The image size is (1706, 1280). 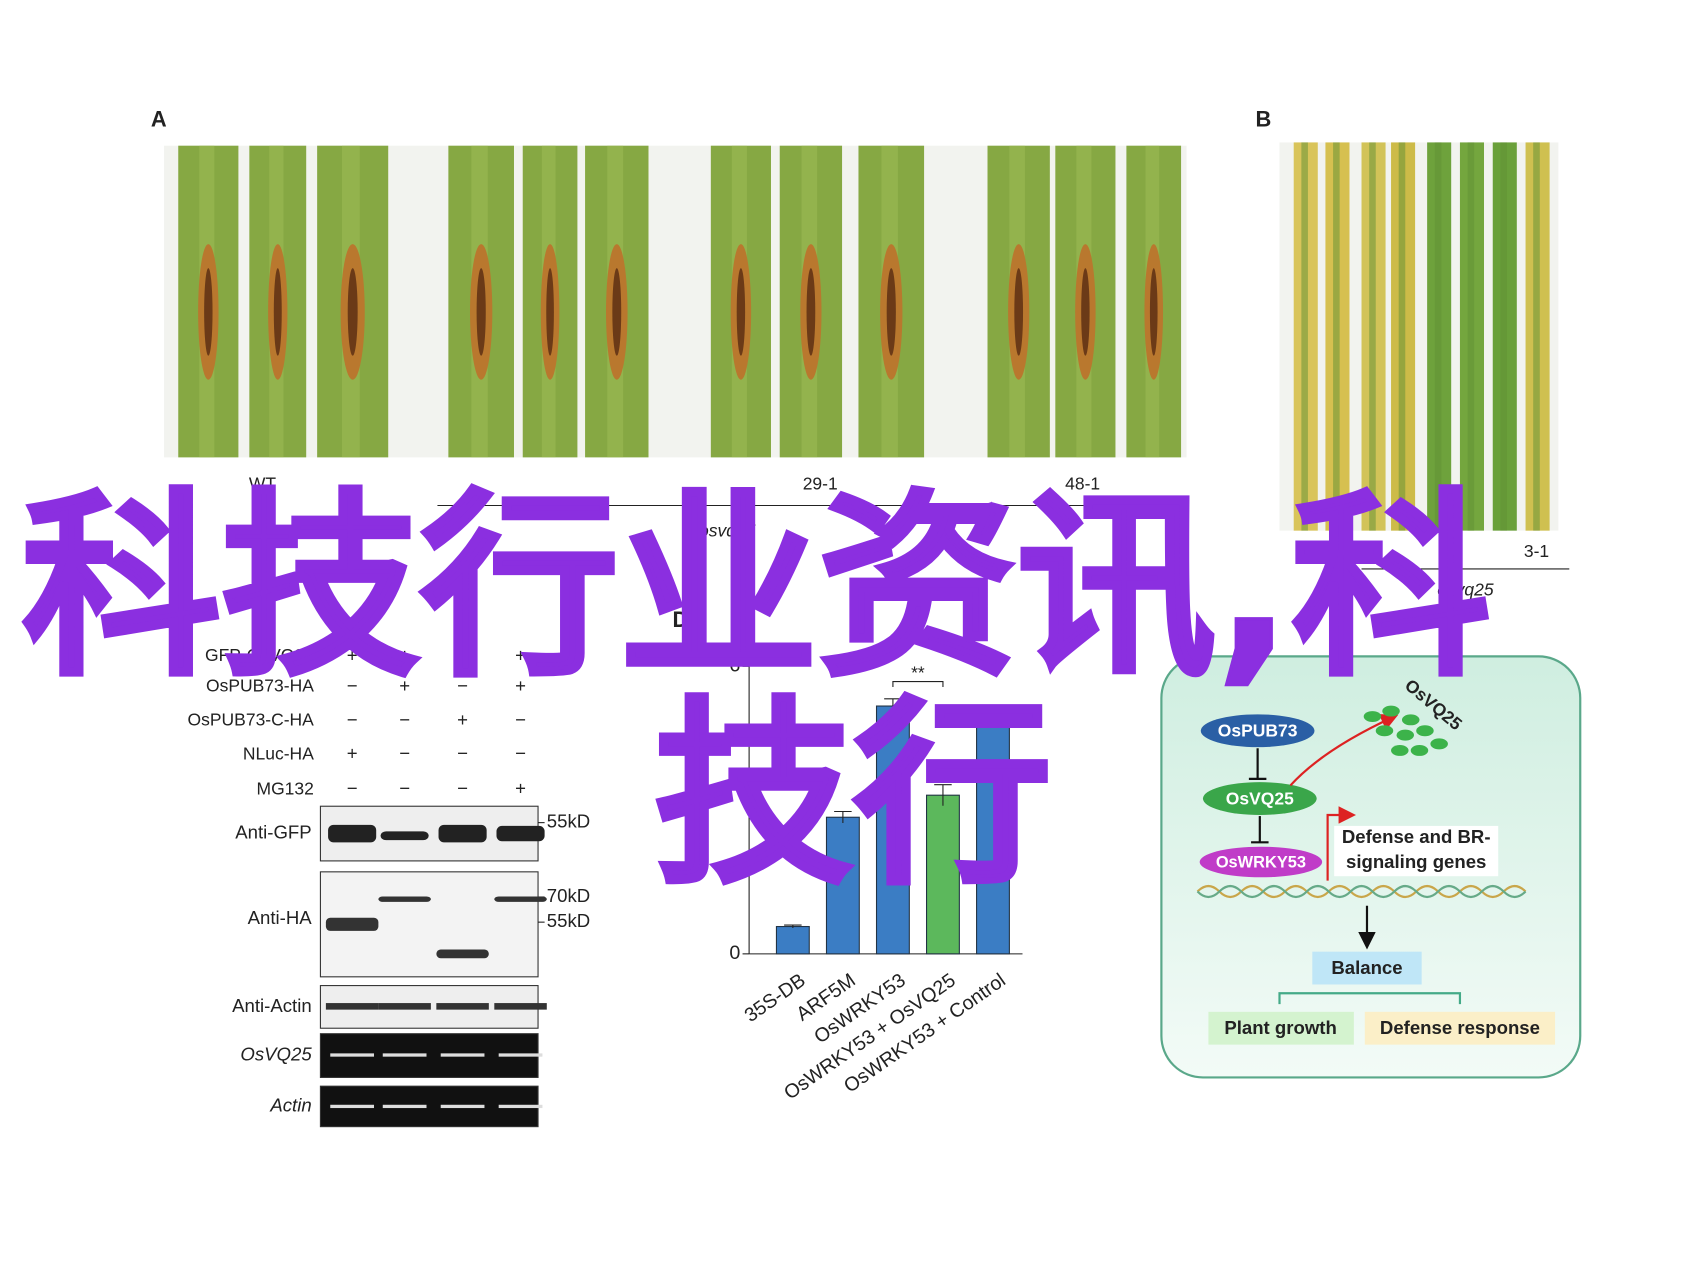 I want to click on genotype: 48-1, so click(x=1082, y=483).